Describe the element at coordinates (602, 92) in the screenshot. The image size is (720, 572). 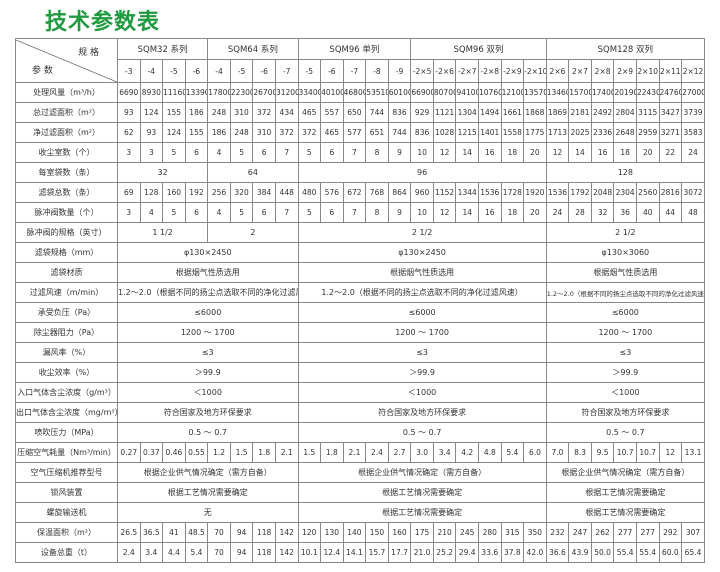
I see `table-cell: 17400` at that location.